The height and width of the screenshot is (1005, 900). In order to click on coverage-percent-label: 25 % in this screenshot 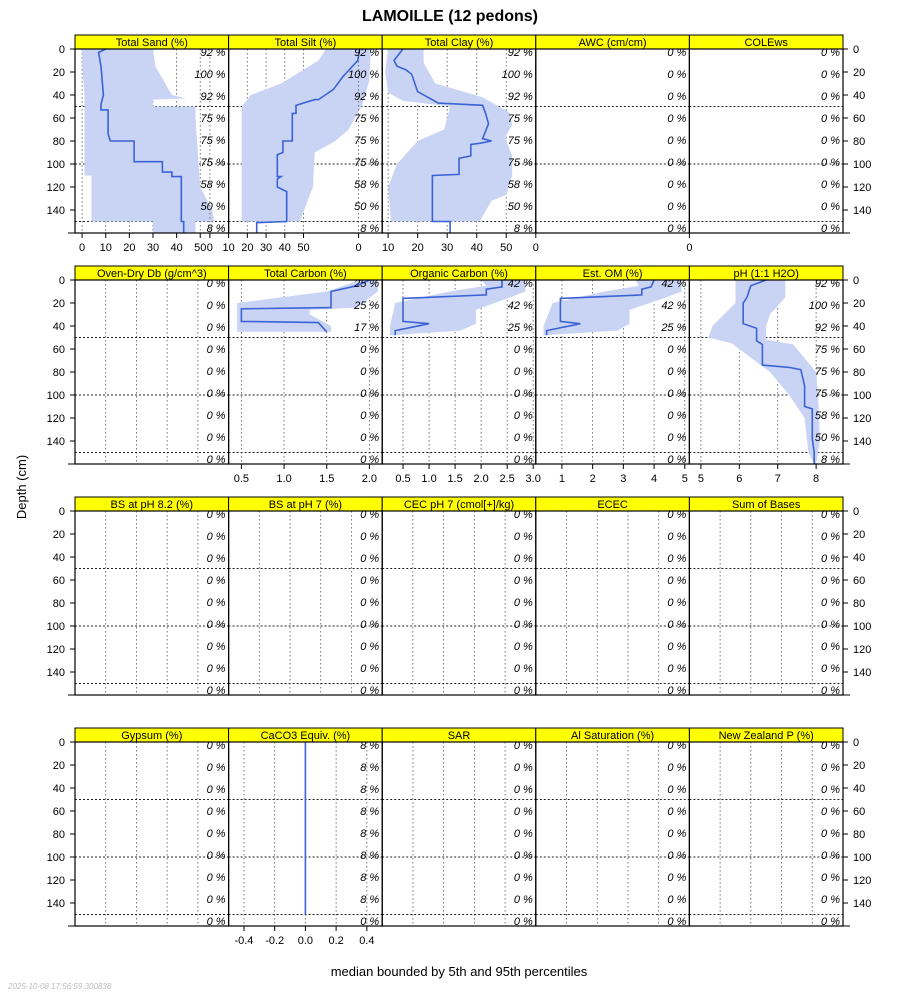, I will do `click(366, 306)`.